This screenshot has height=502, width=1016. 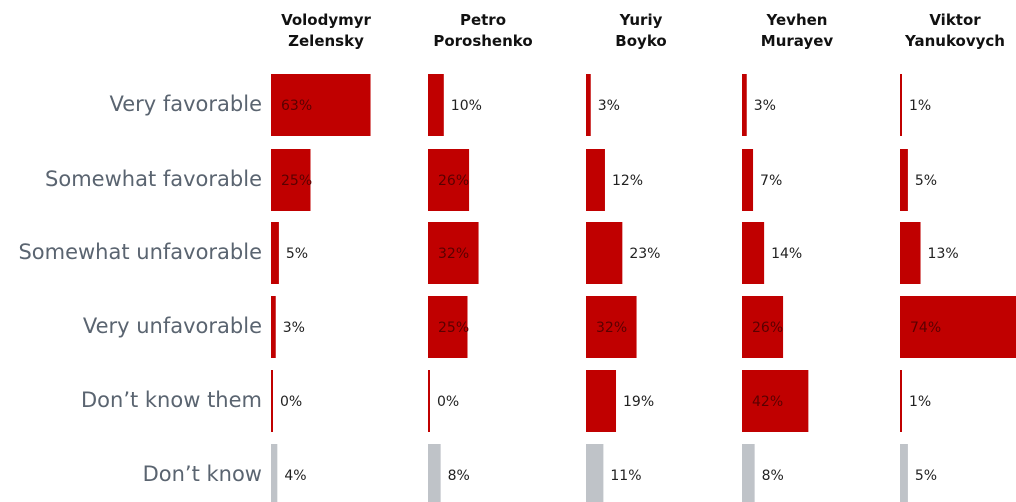 What do you see at coordinates (326, 30) in the screenshot?
I see `series-header: Volodymyr Zelensky` at bounding box center [326, 30].